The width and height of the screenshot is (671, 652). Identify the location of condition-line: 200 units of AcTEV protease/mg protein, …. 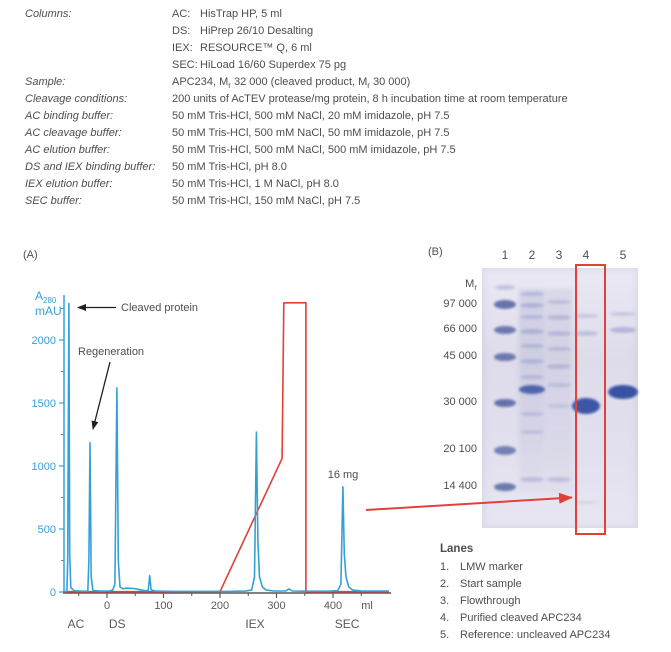
(370, 99).